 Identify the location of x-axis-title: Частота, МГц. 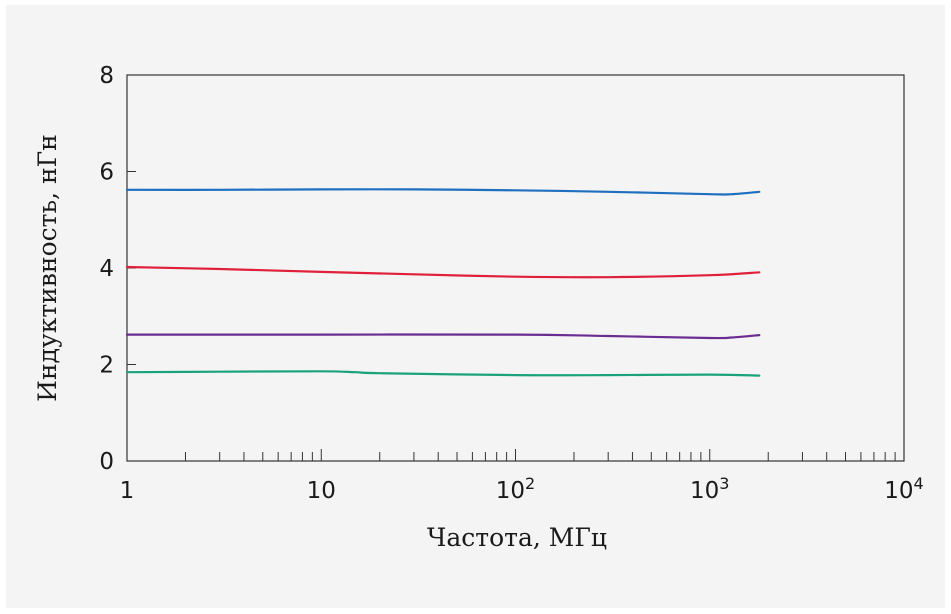
(517, 537).